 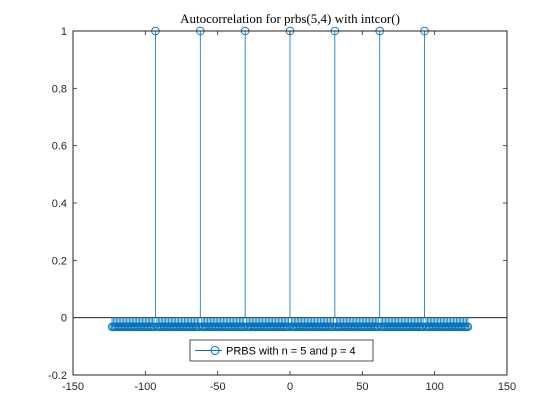 I want to click on x-tick-label: -50, so click(x=218, y=387).